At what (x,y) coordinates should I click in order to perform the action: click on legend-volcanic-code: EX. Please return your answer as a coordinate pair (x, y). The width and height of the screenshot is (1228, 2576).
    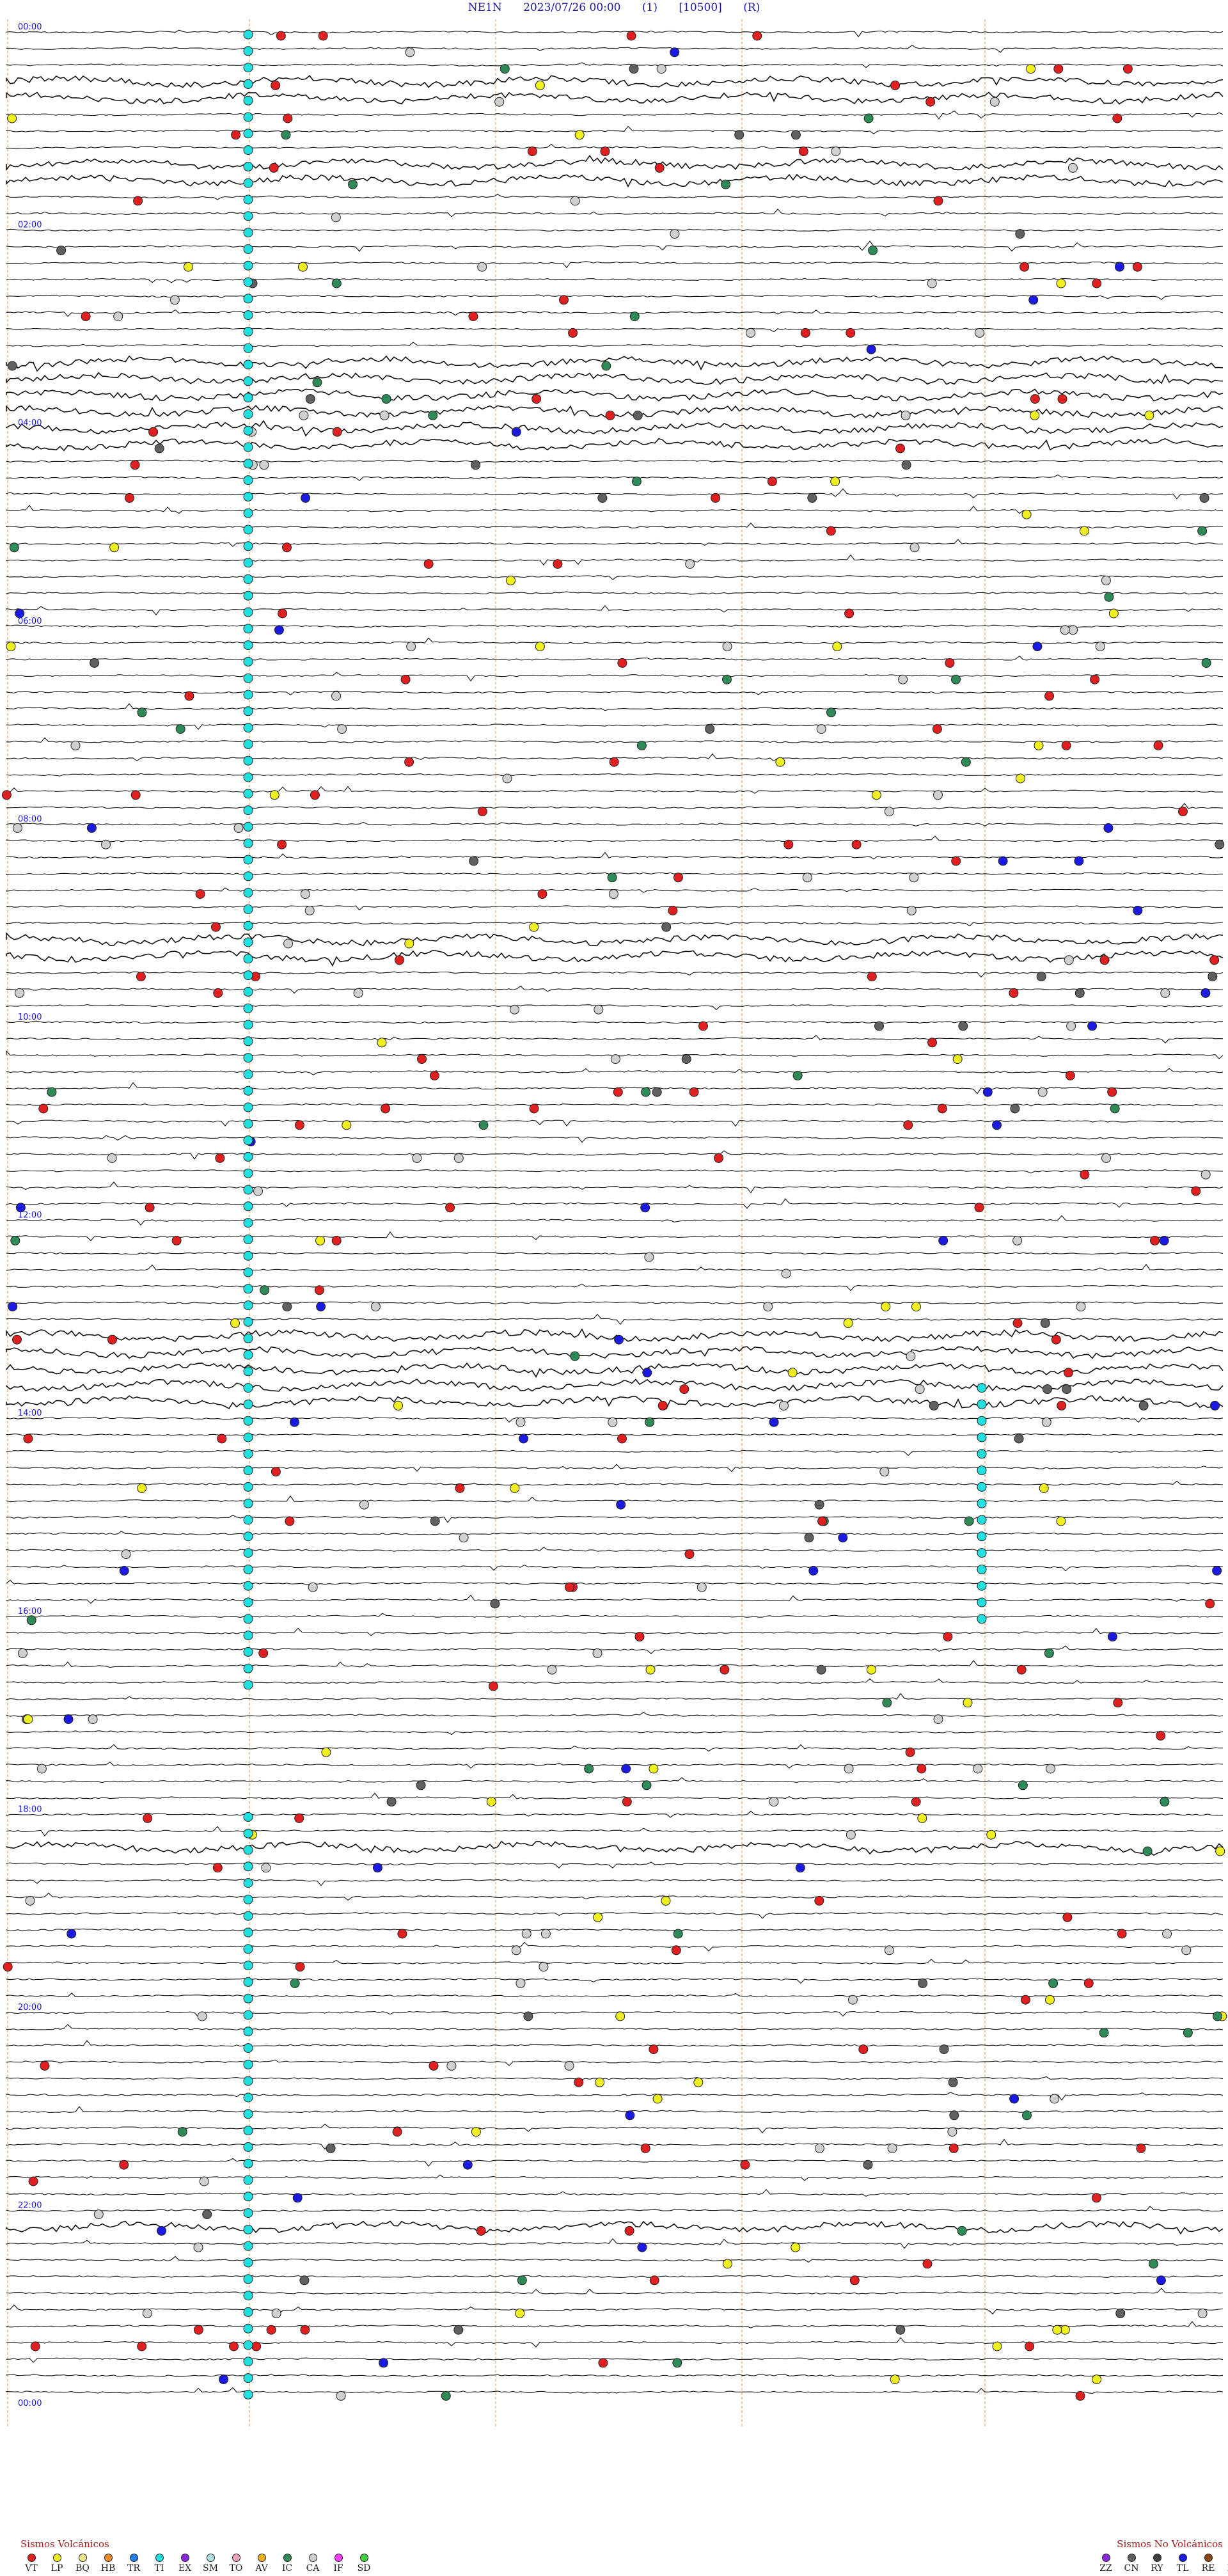
    Looking at the image, I should click on (185, 2568).